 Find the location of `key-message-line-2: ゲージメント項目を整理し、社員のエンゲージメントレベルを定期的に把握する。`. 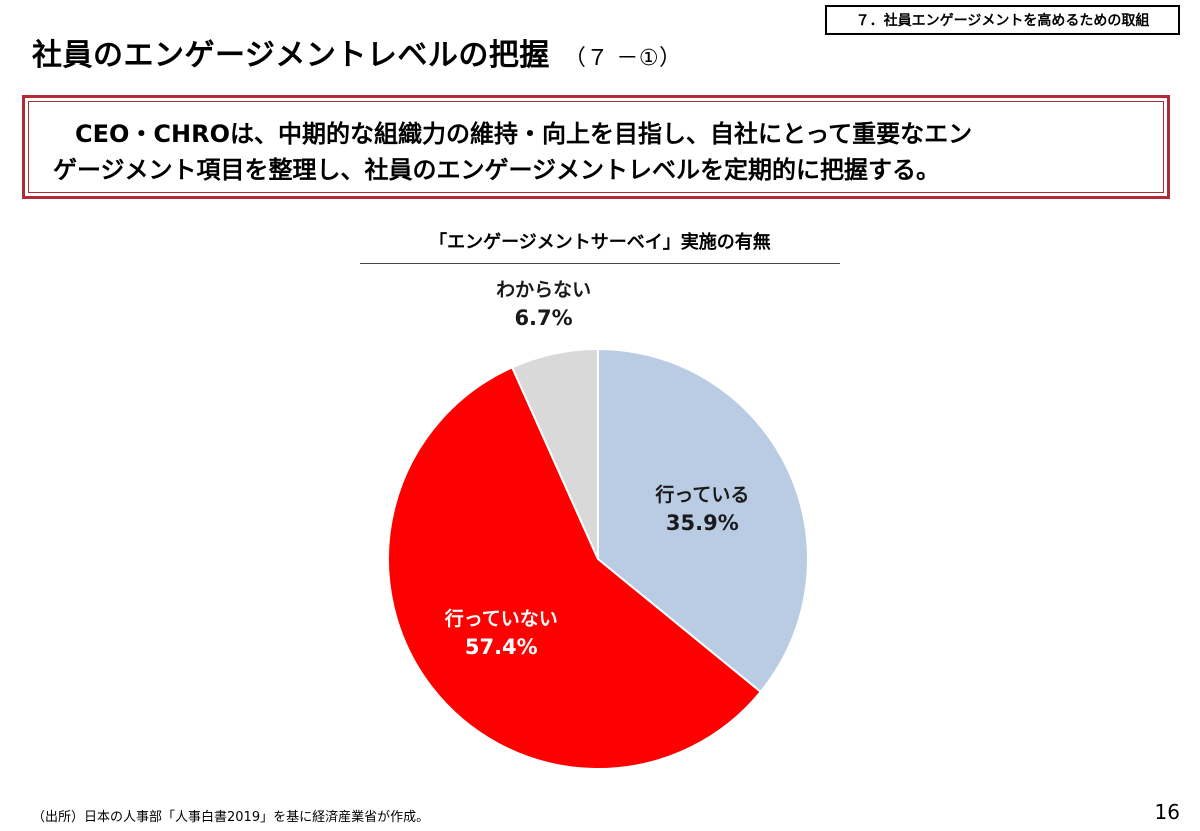

key-message-line-2: ゲージメント項目を整理し、社員のエンゲージメントレベルを定期的に把握する。 is located at coordinates (497, 170).